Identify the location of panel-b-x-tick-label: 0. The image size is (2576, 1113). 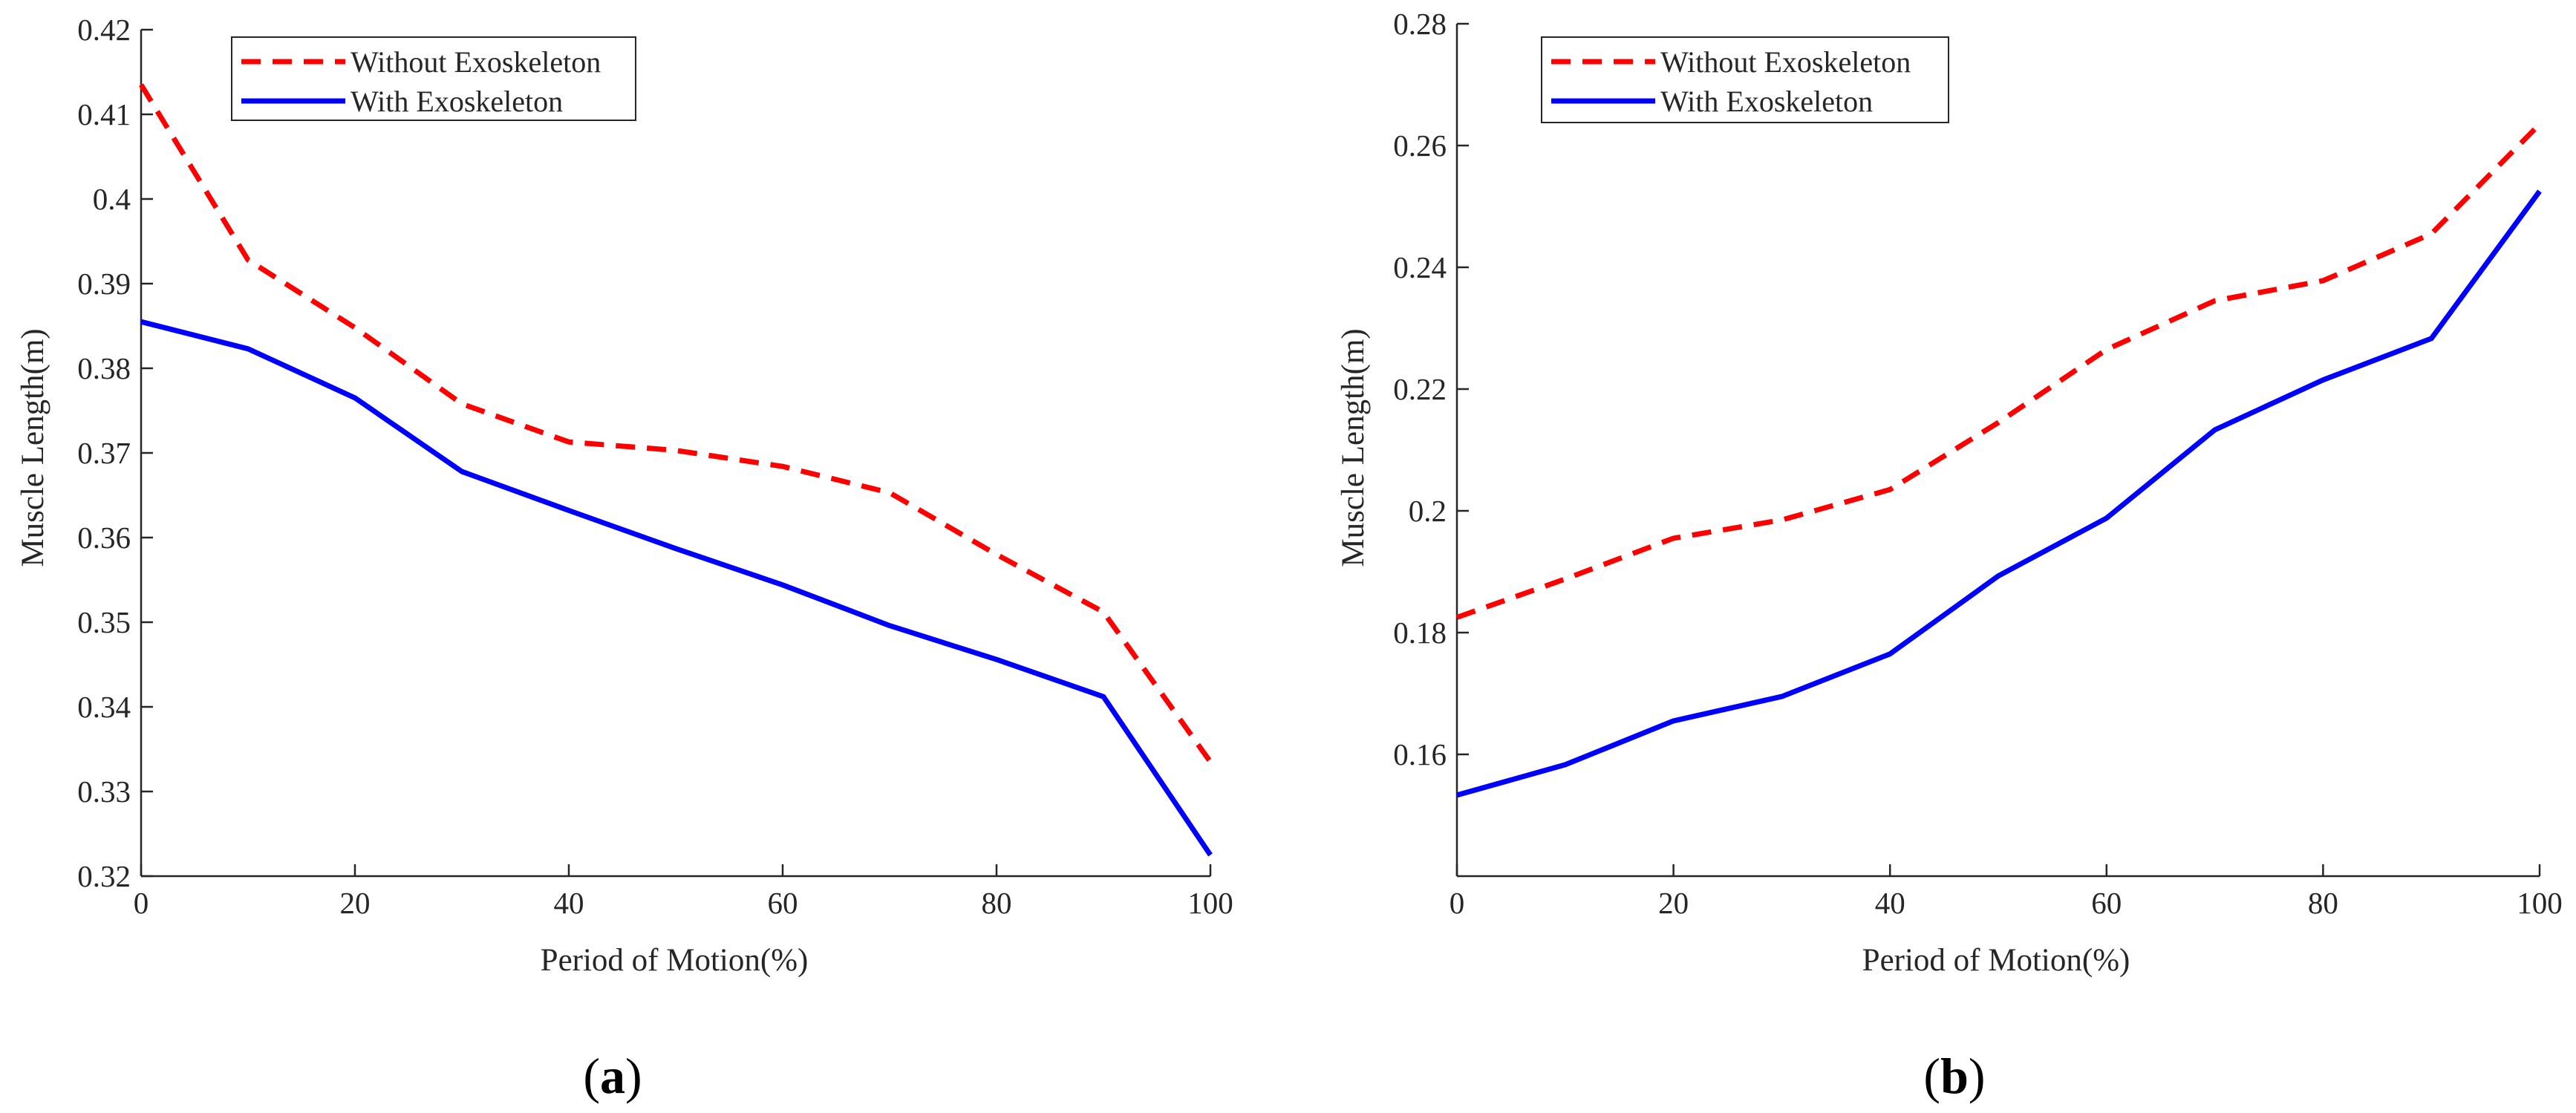
(1457, 903).